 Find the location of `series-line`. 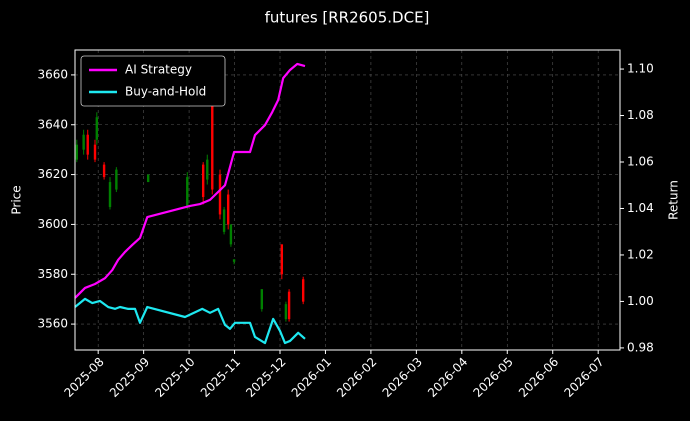

series-line is located at coordinates (190, 321).